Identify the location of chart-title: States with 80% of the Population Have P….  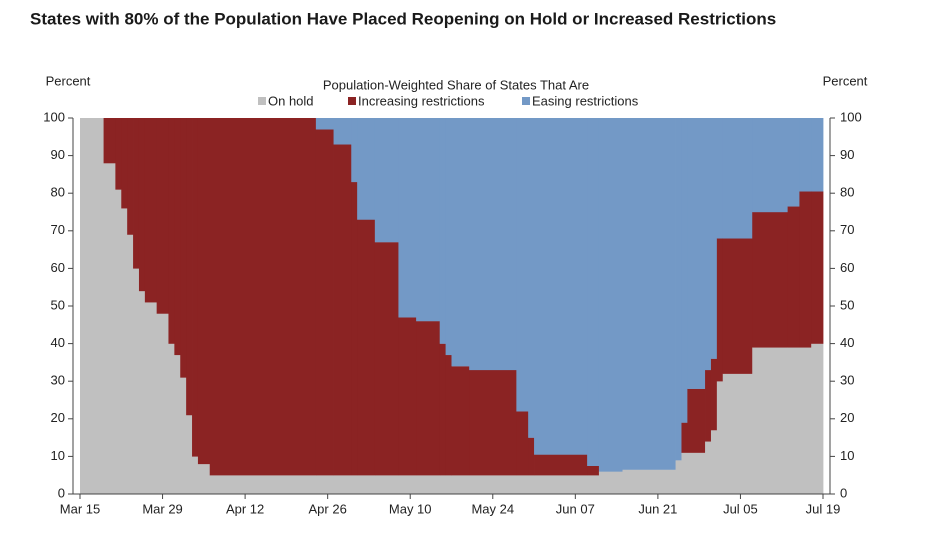
(403, 18).